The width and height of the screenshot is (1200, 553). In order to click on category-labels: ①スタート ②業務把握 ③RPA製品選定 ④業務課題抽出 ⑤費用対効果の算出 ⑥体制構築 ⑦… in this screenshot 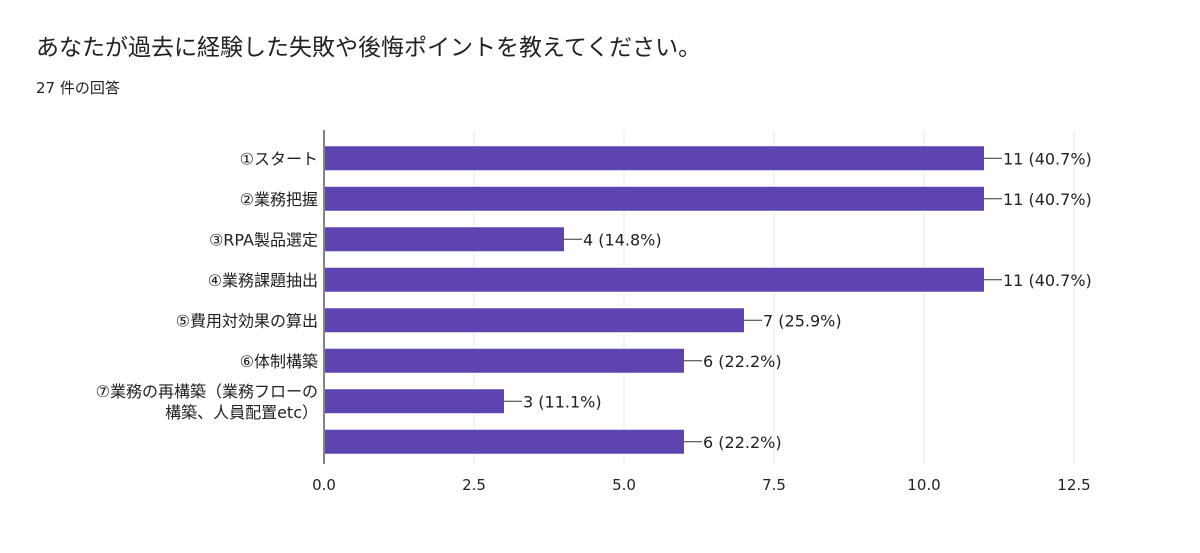, I will do `click(207, 285)`.